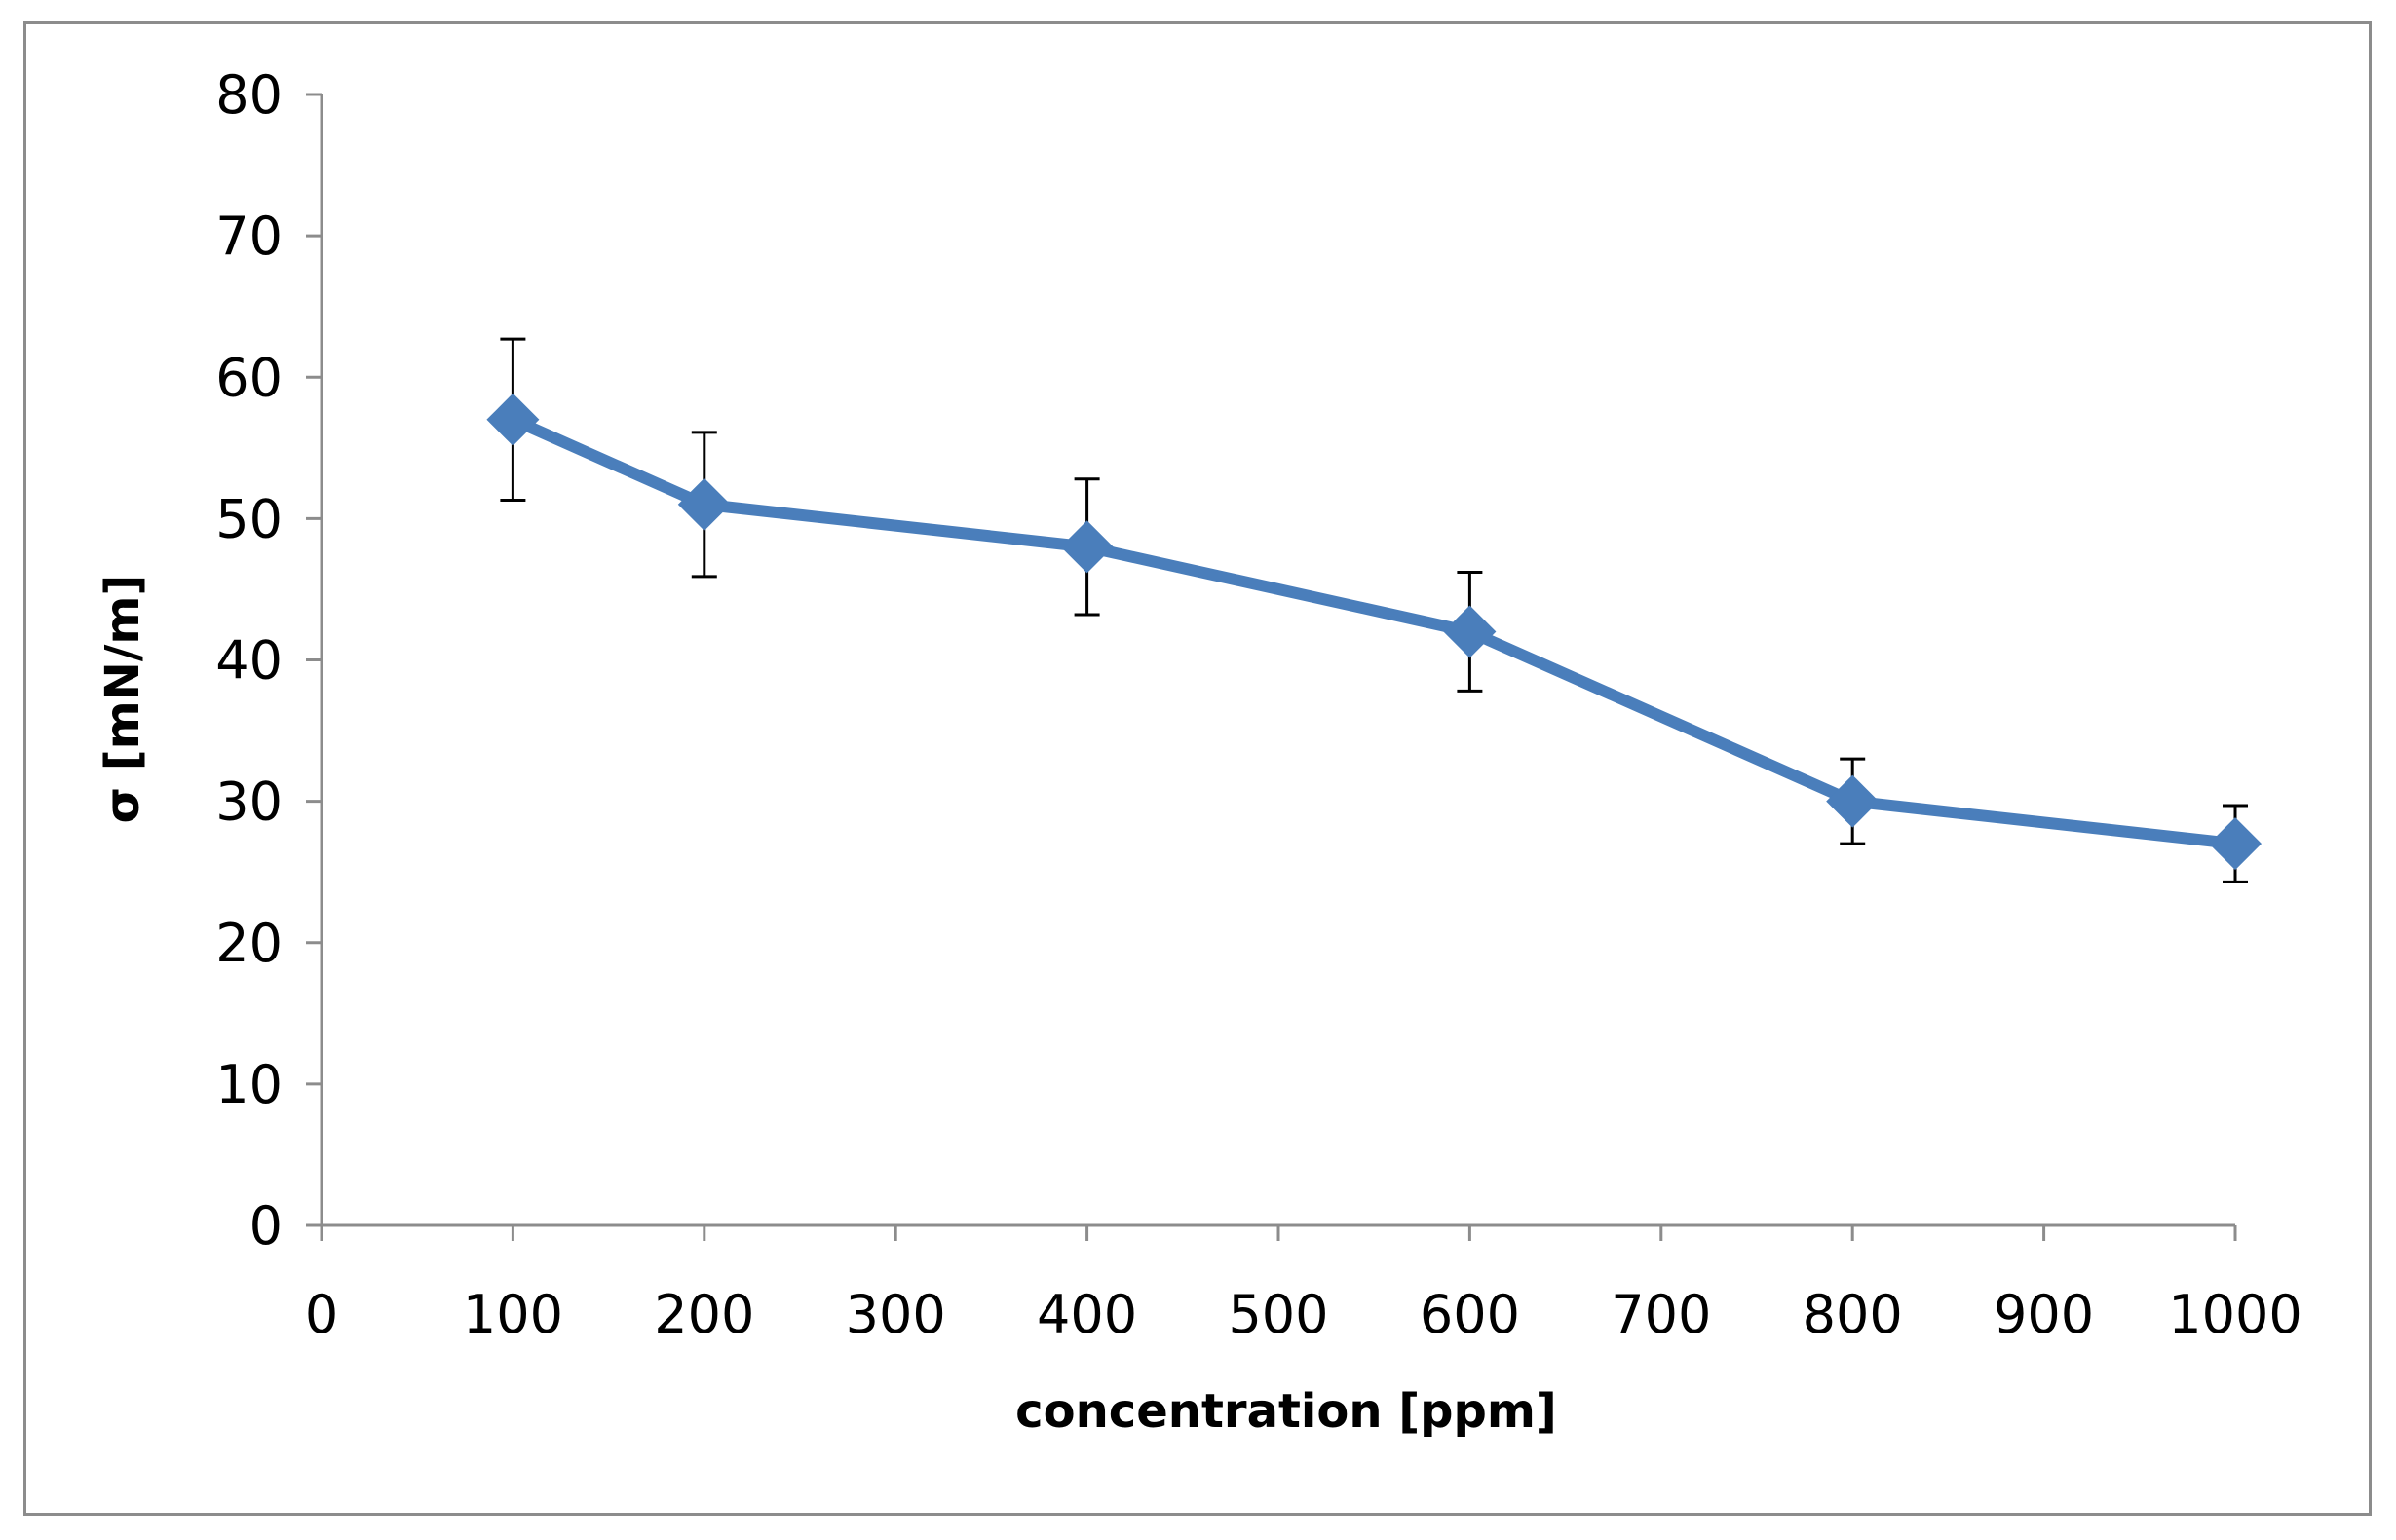  I want to click on x-tick-label: 200, so click(704, 1314).